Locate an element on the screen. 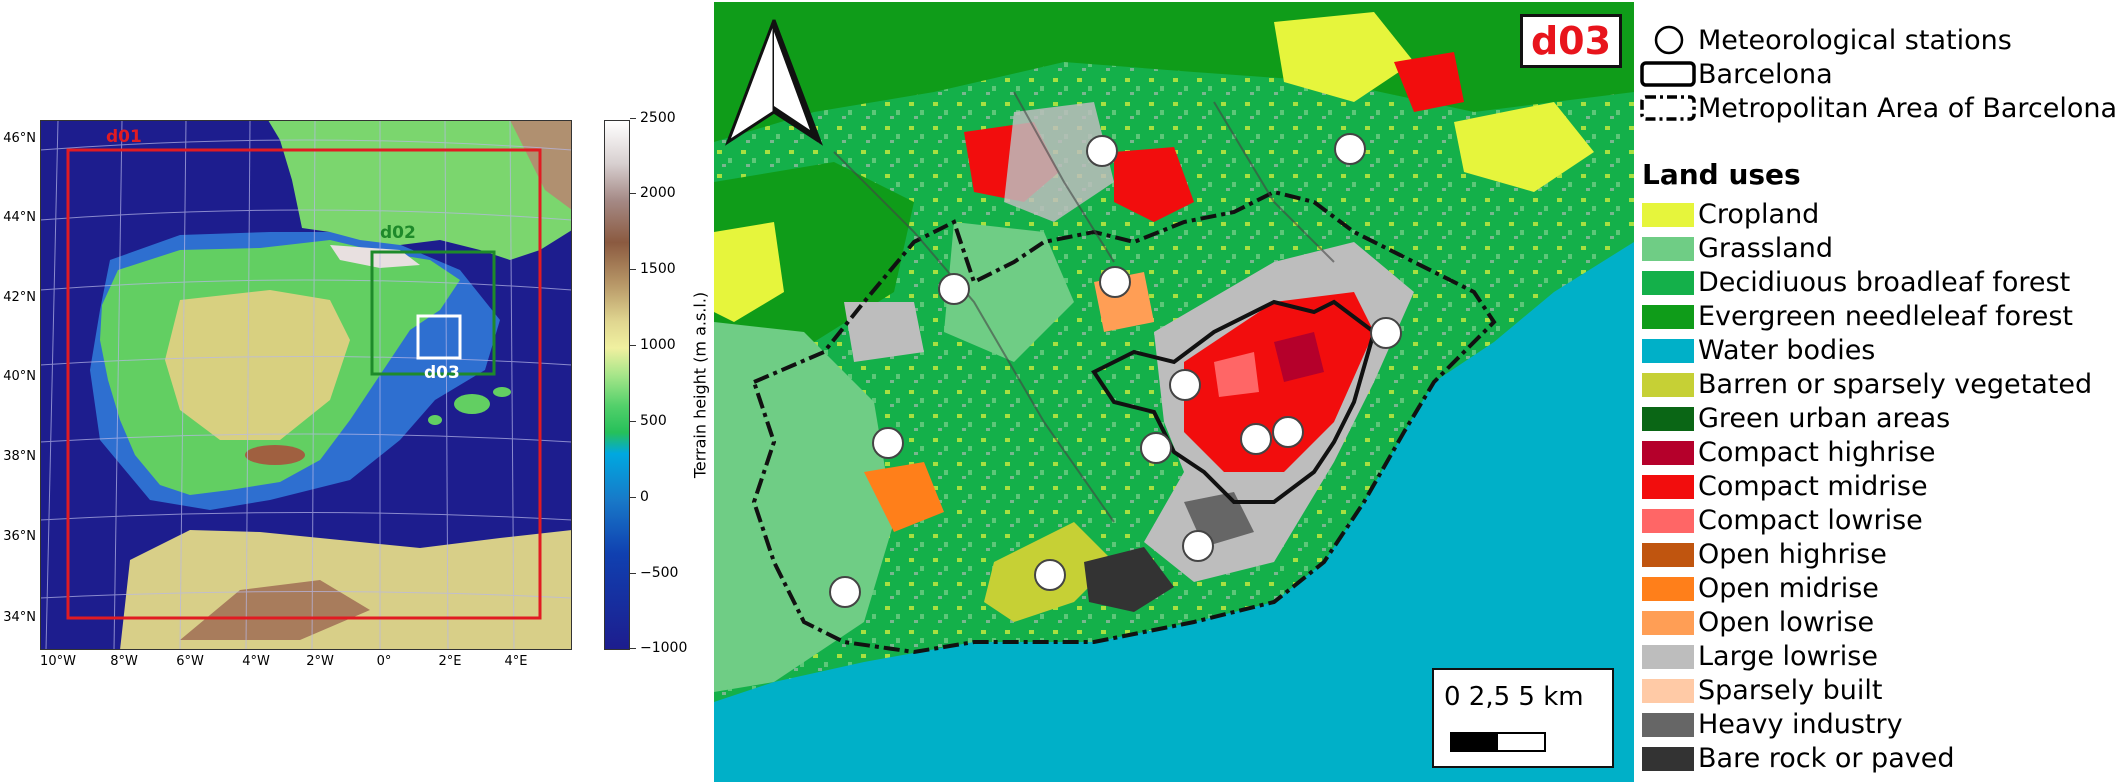  domain-d02-label: d02 is located at coordinates (398, 233).